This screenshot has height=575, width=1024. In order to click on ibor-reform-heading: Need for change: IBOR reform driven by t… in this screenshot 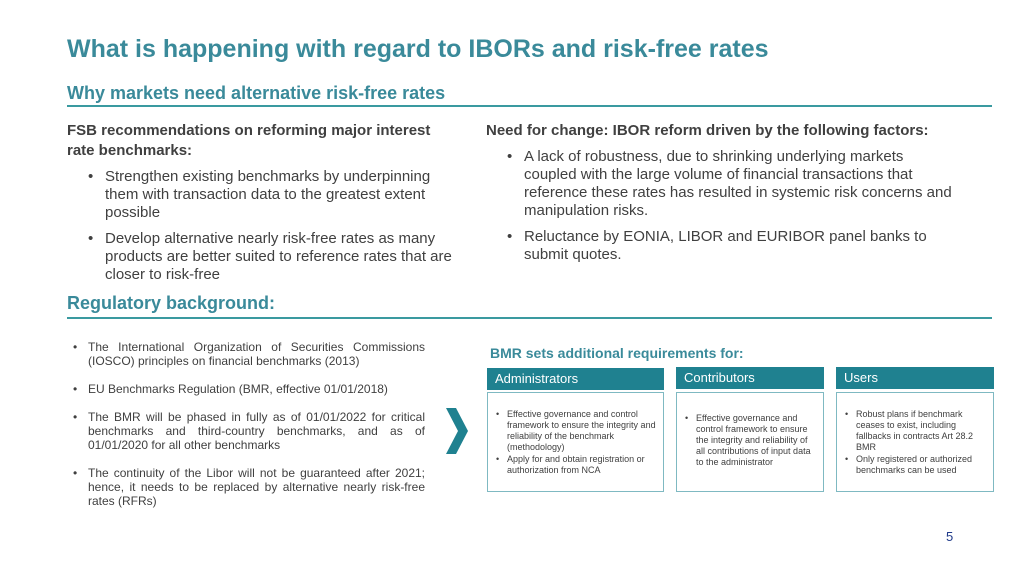, I will do `click(707, 130)`.